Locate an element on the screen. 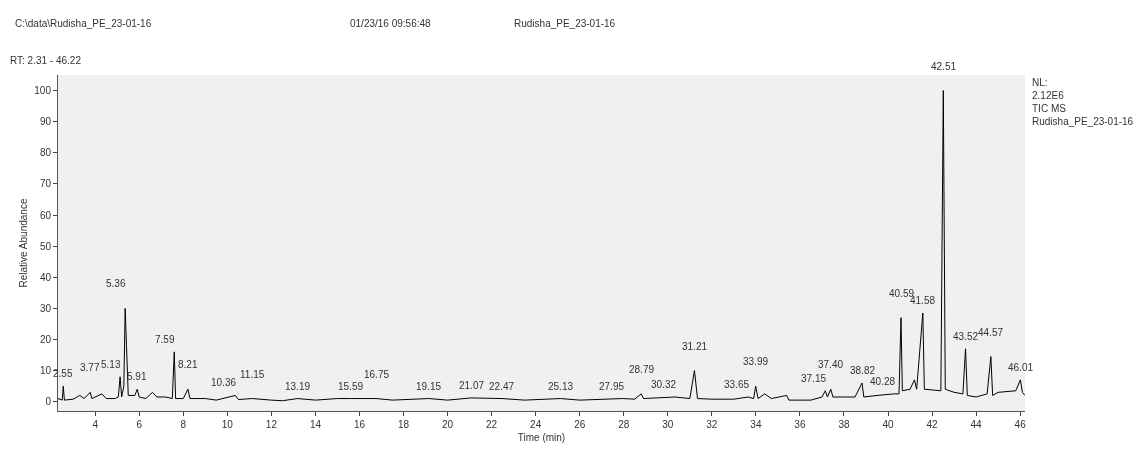  x-tick-label: 10 is located at coordinates (227, 424).